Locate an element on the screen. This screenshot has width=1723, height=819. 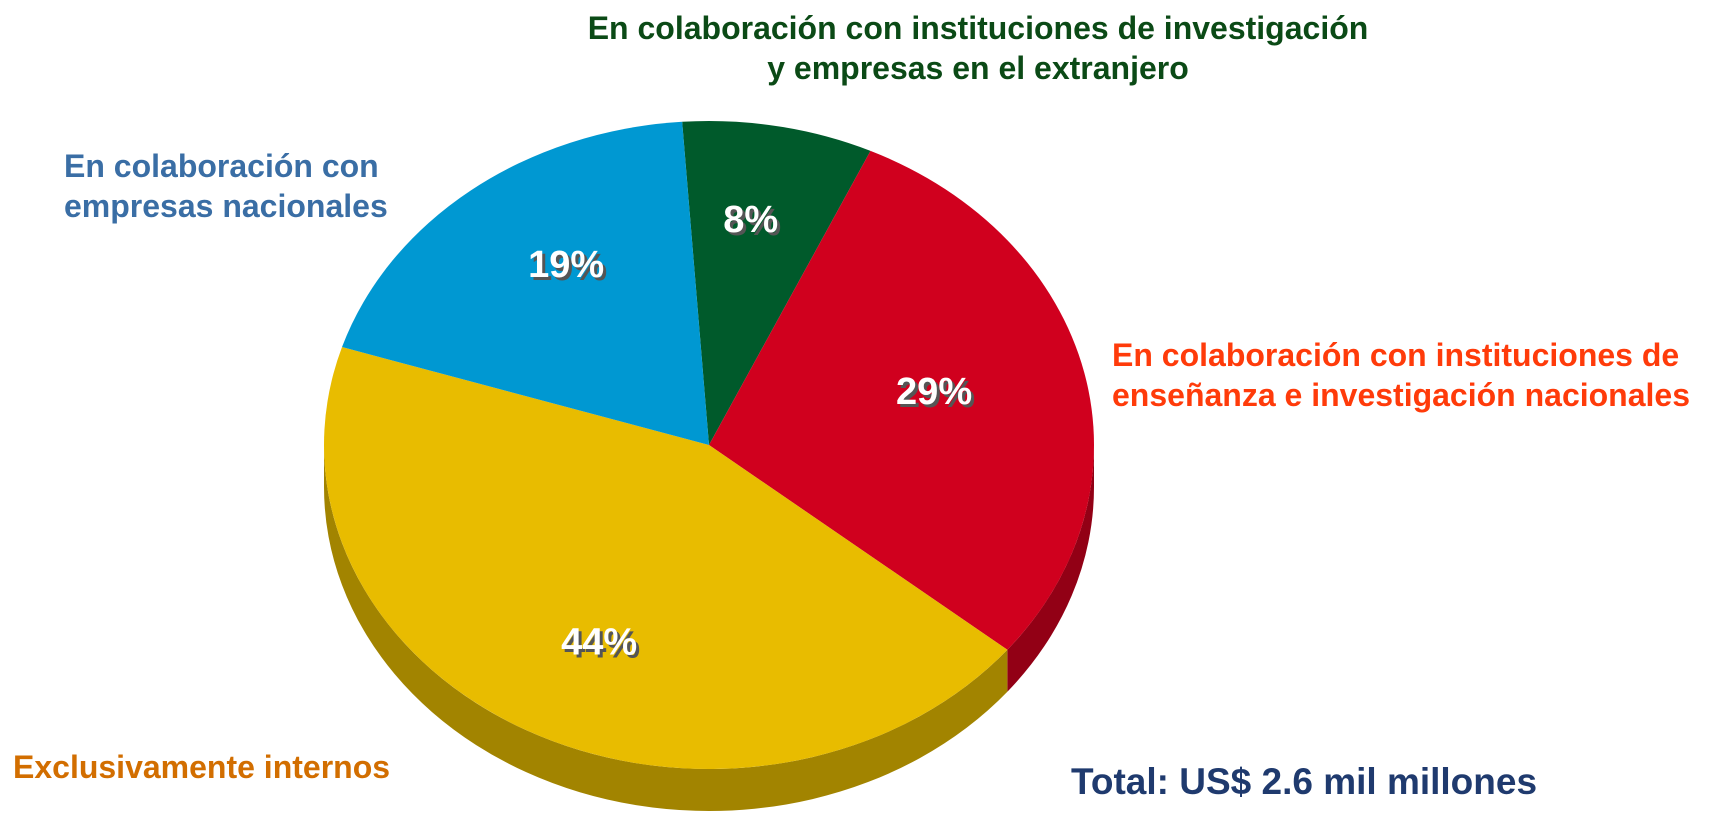
category-label: En colaboración con empresas nacionales is located at coordinates (226, 186).